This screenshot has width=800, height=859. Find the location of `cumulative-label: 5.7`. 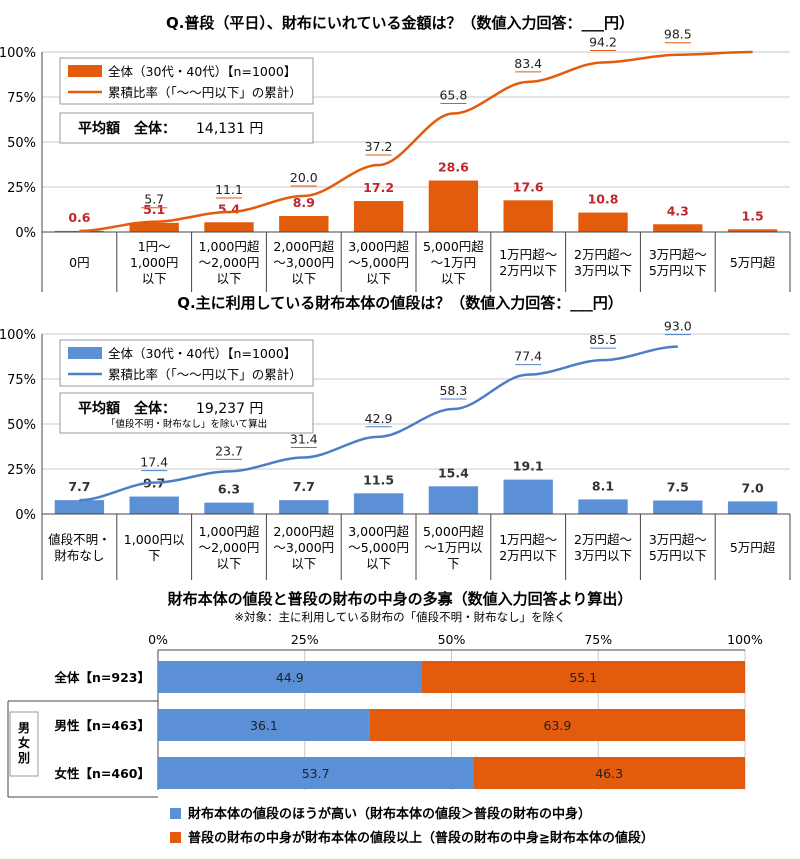

cumulative-label: 5.7 is located at coordinates (154, 199).